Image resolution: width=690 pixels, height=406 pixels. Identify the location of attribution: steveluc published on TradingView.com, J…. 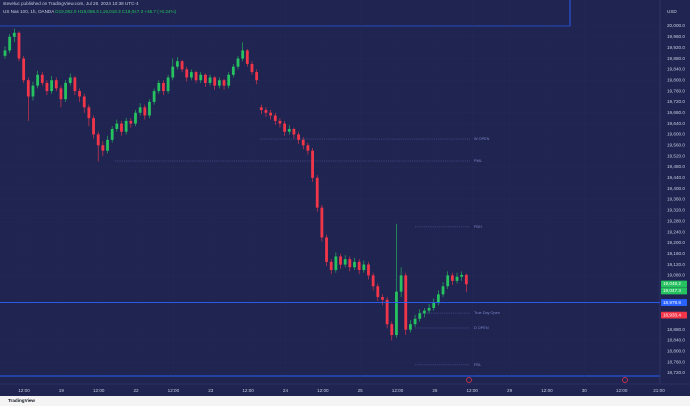
(71, 3).